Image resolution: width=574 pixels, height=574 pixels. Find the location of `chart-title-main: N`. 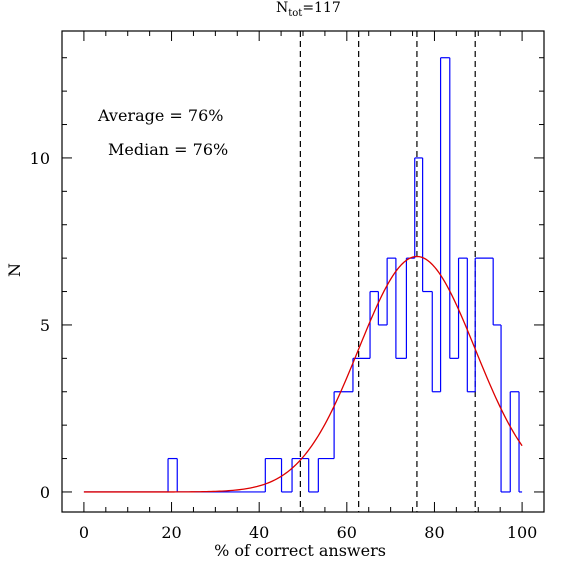

chart-title-main: N is located at coordinates (282, 8).